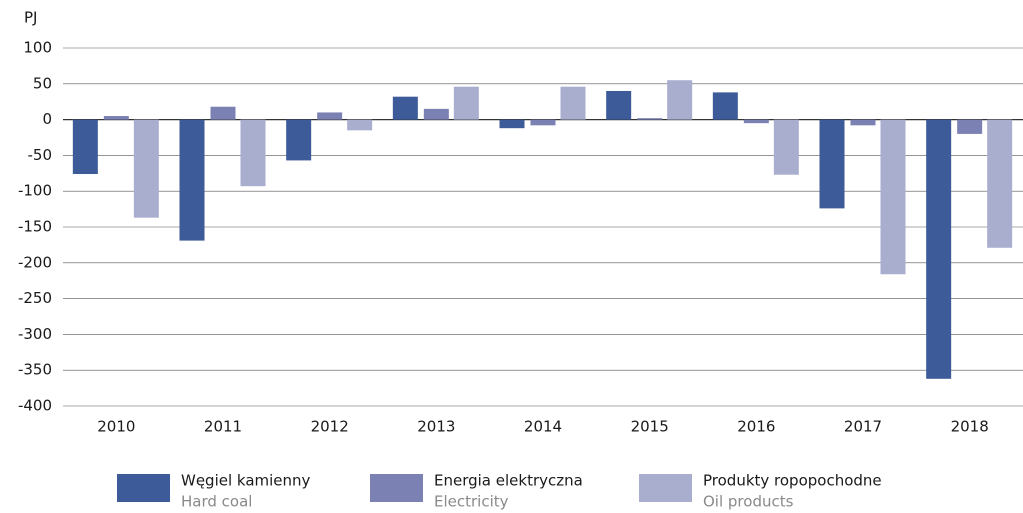 Image resolution: width=1023 pixels, height=513 pixels. I want to click on x-tick-label: 2011, so click(223, 427).